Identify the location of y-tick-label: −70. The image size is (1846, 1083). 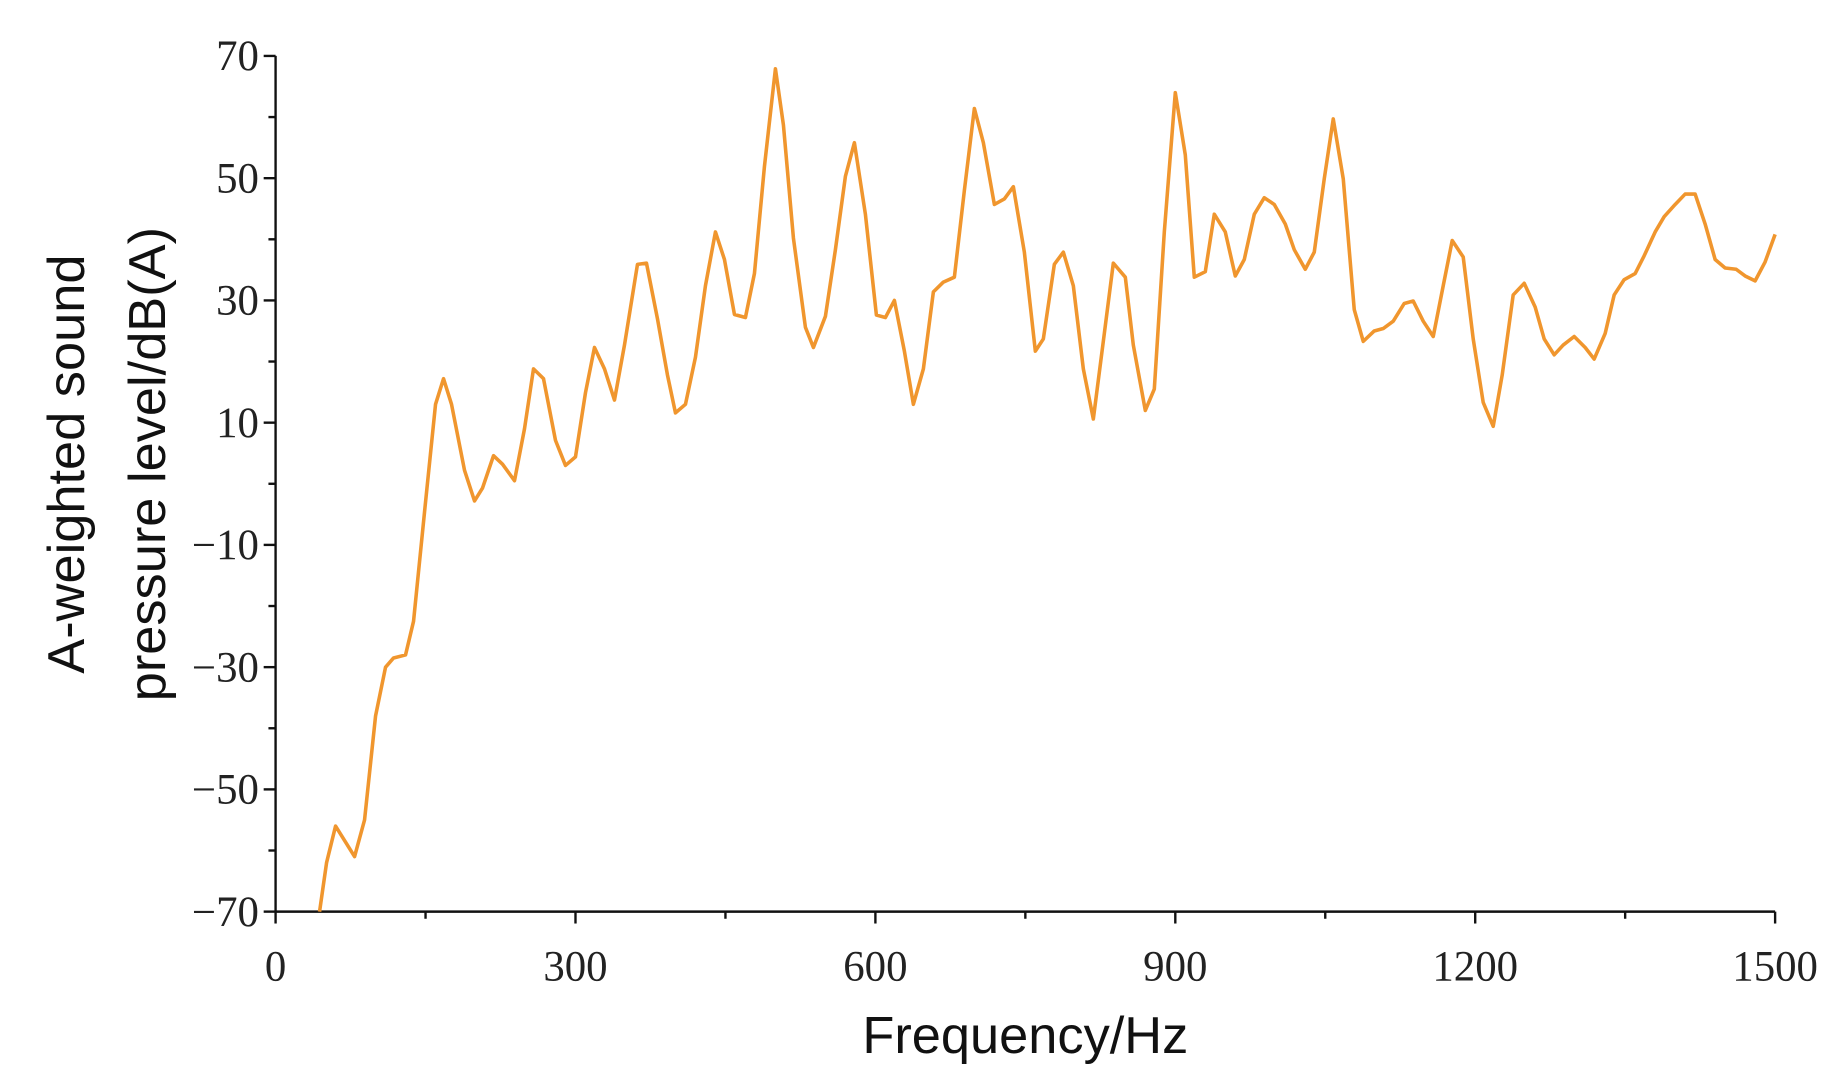
(225, 912).